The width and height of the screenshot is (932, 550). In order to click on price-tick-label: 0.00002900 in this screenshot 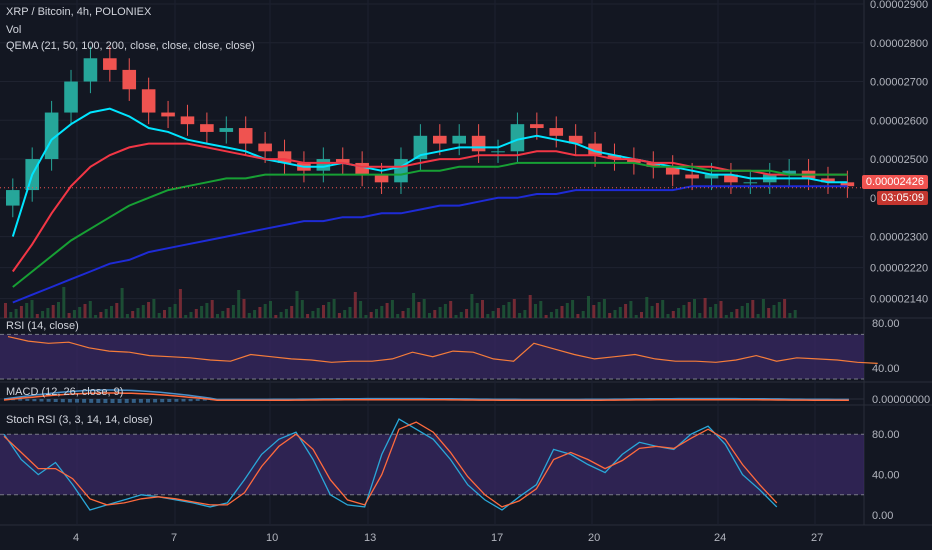, I will do `click(899, 5)`.